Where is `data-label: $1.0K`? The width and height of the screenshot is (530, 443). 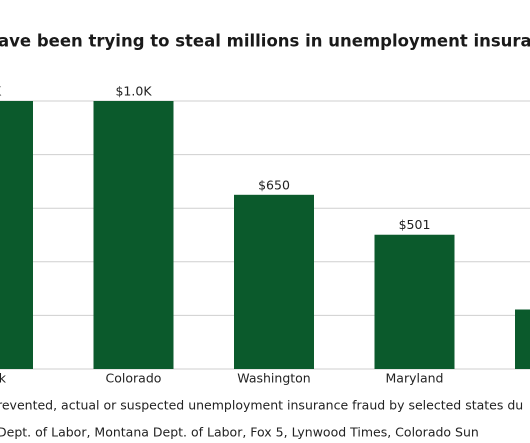
data-label: $1.0K is located at coordinates (133, 91).